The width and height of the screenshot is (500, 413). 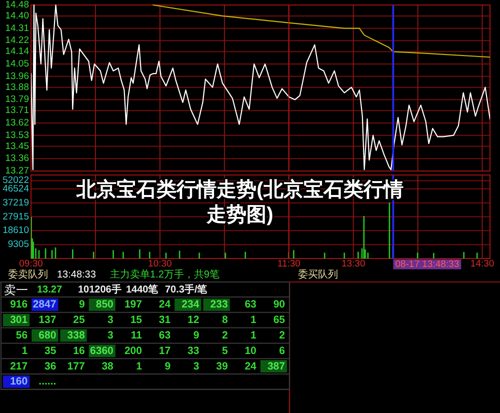 I want to click on text: 卖一, so click(x=16, y=290).